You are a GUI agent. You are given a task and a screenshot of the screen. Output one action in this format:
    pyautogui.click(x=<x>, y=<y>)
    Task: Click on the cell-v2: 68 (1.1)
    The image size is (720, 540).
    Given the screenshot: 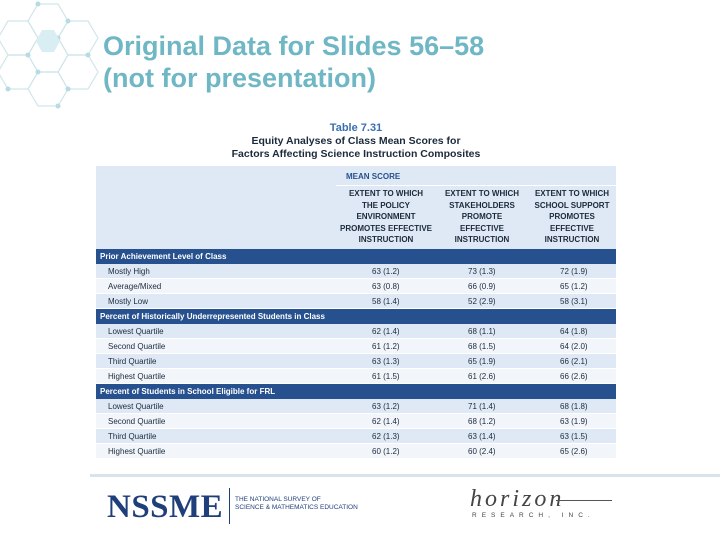 What is the action you would take?
    pyautogui.click(x=482, y=331)
    